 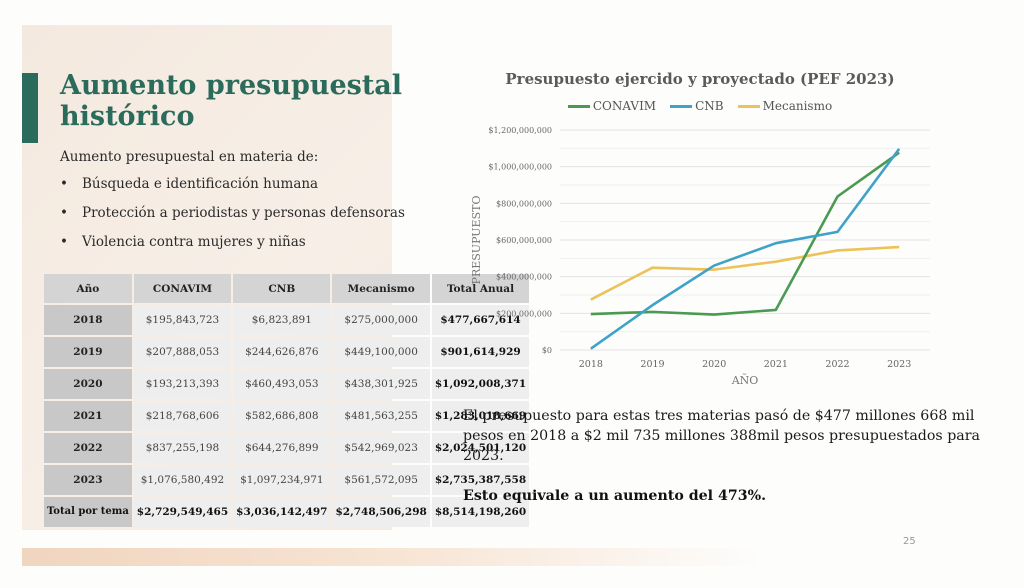 I want to click on x-tick-label: 2019, so click(x=652, y=364).